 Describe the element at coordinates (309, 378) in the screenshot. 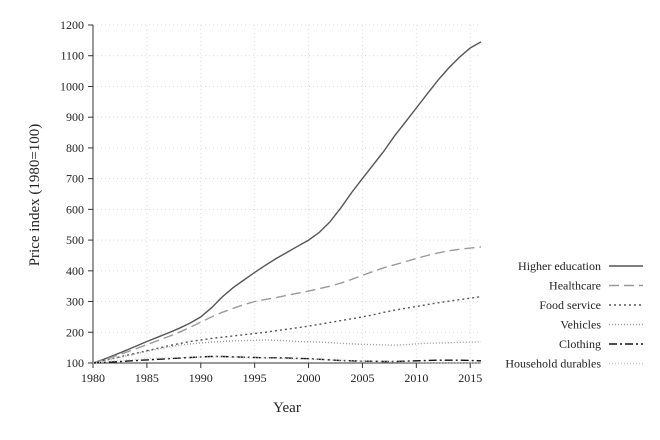

I see `x-tick-label: 2000` at that location.